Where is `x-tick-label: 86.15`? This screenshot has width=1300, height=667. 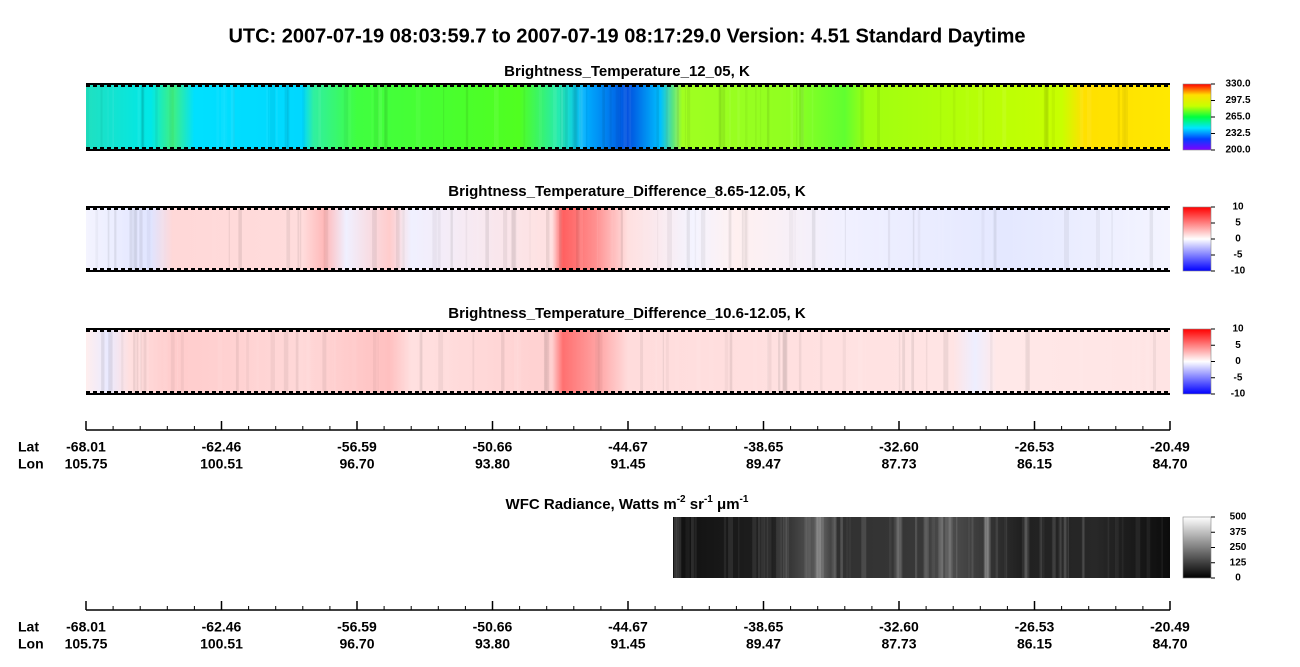
x-tick-label: 86.15 is located at coordinates (1034, 464).